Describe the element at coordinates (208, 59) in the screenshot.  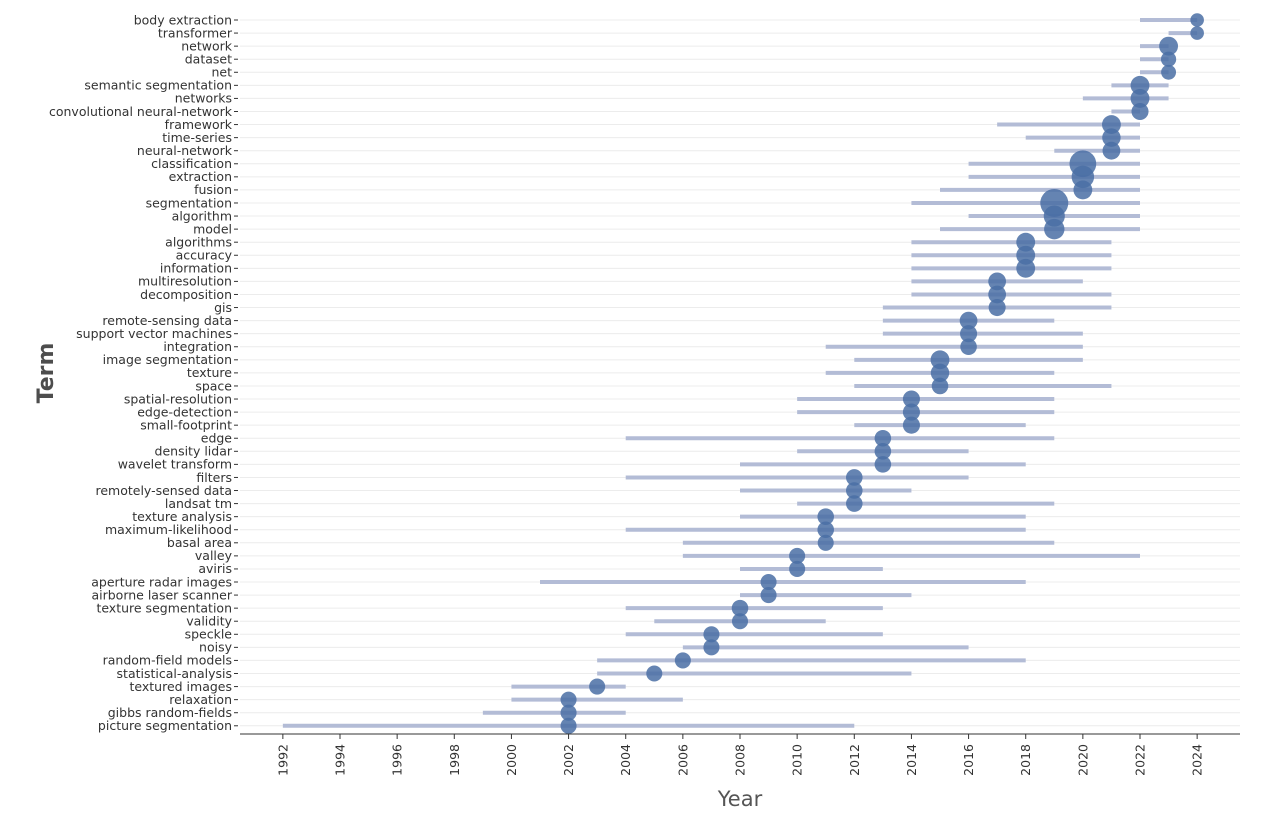
I see `term-label-dataset: dataset` at that location.